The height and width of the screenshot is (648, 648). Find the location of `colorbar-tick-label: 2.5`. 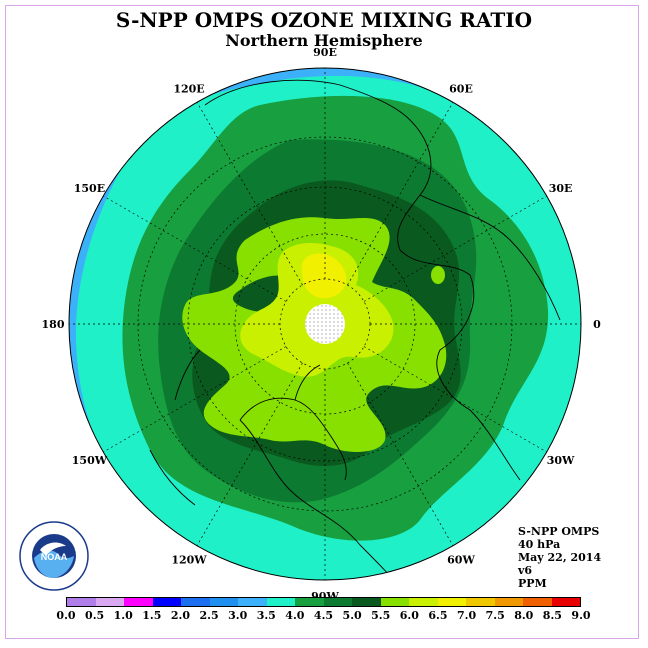

colorbar-tick-label: 2.5 is located at coordinates (209, 615).